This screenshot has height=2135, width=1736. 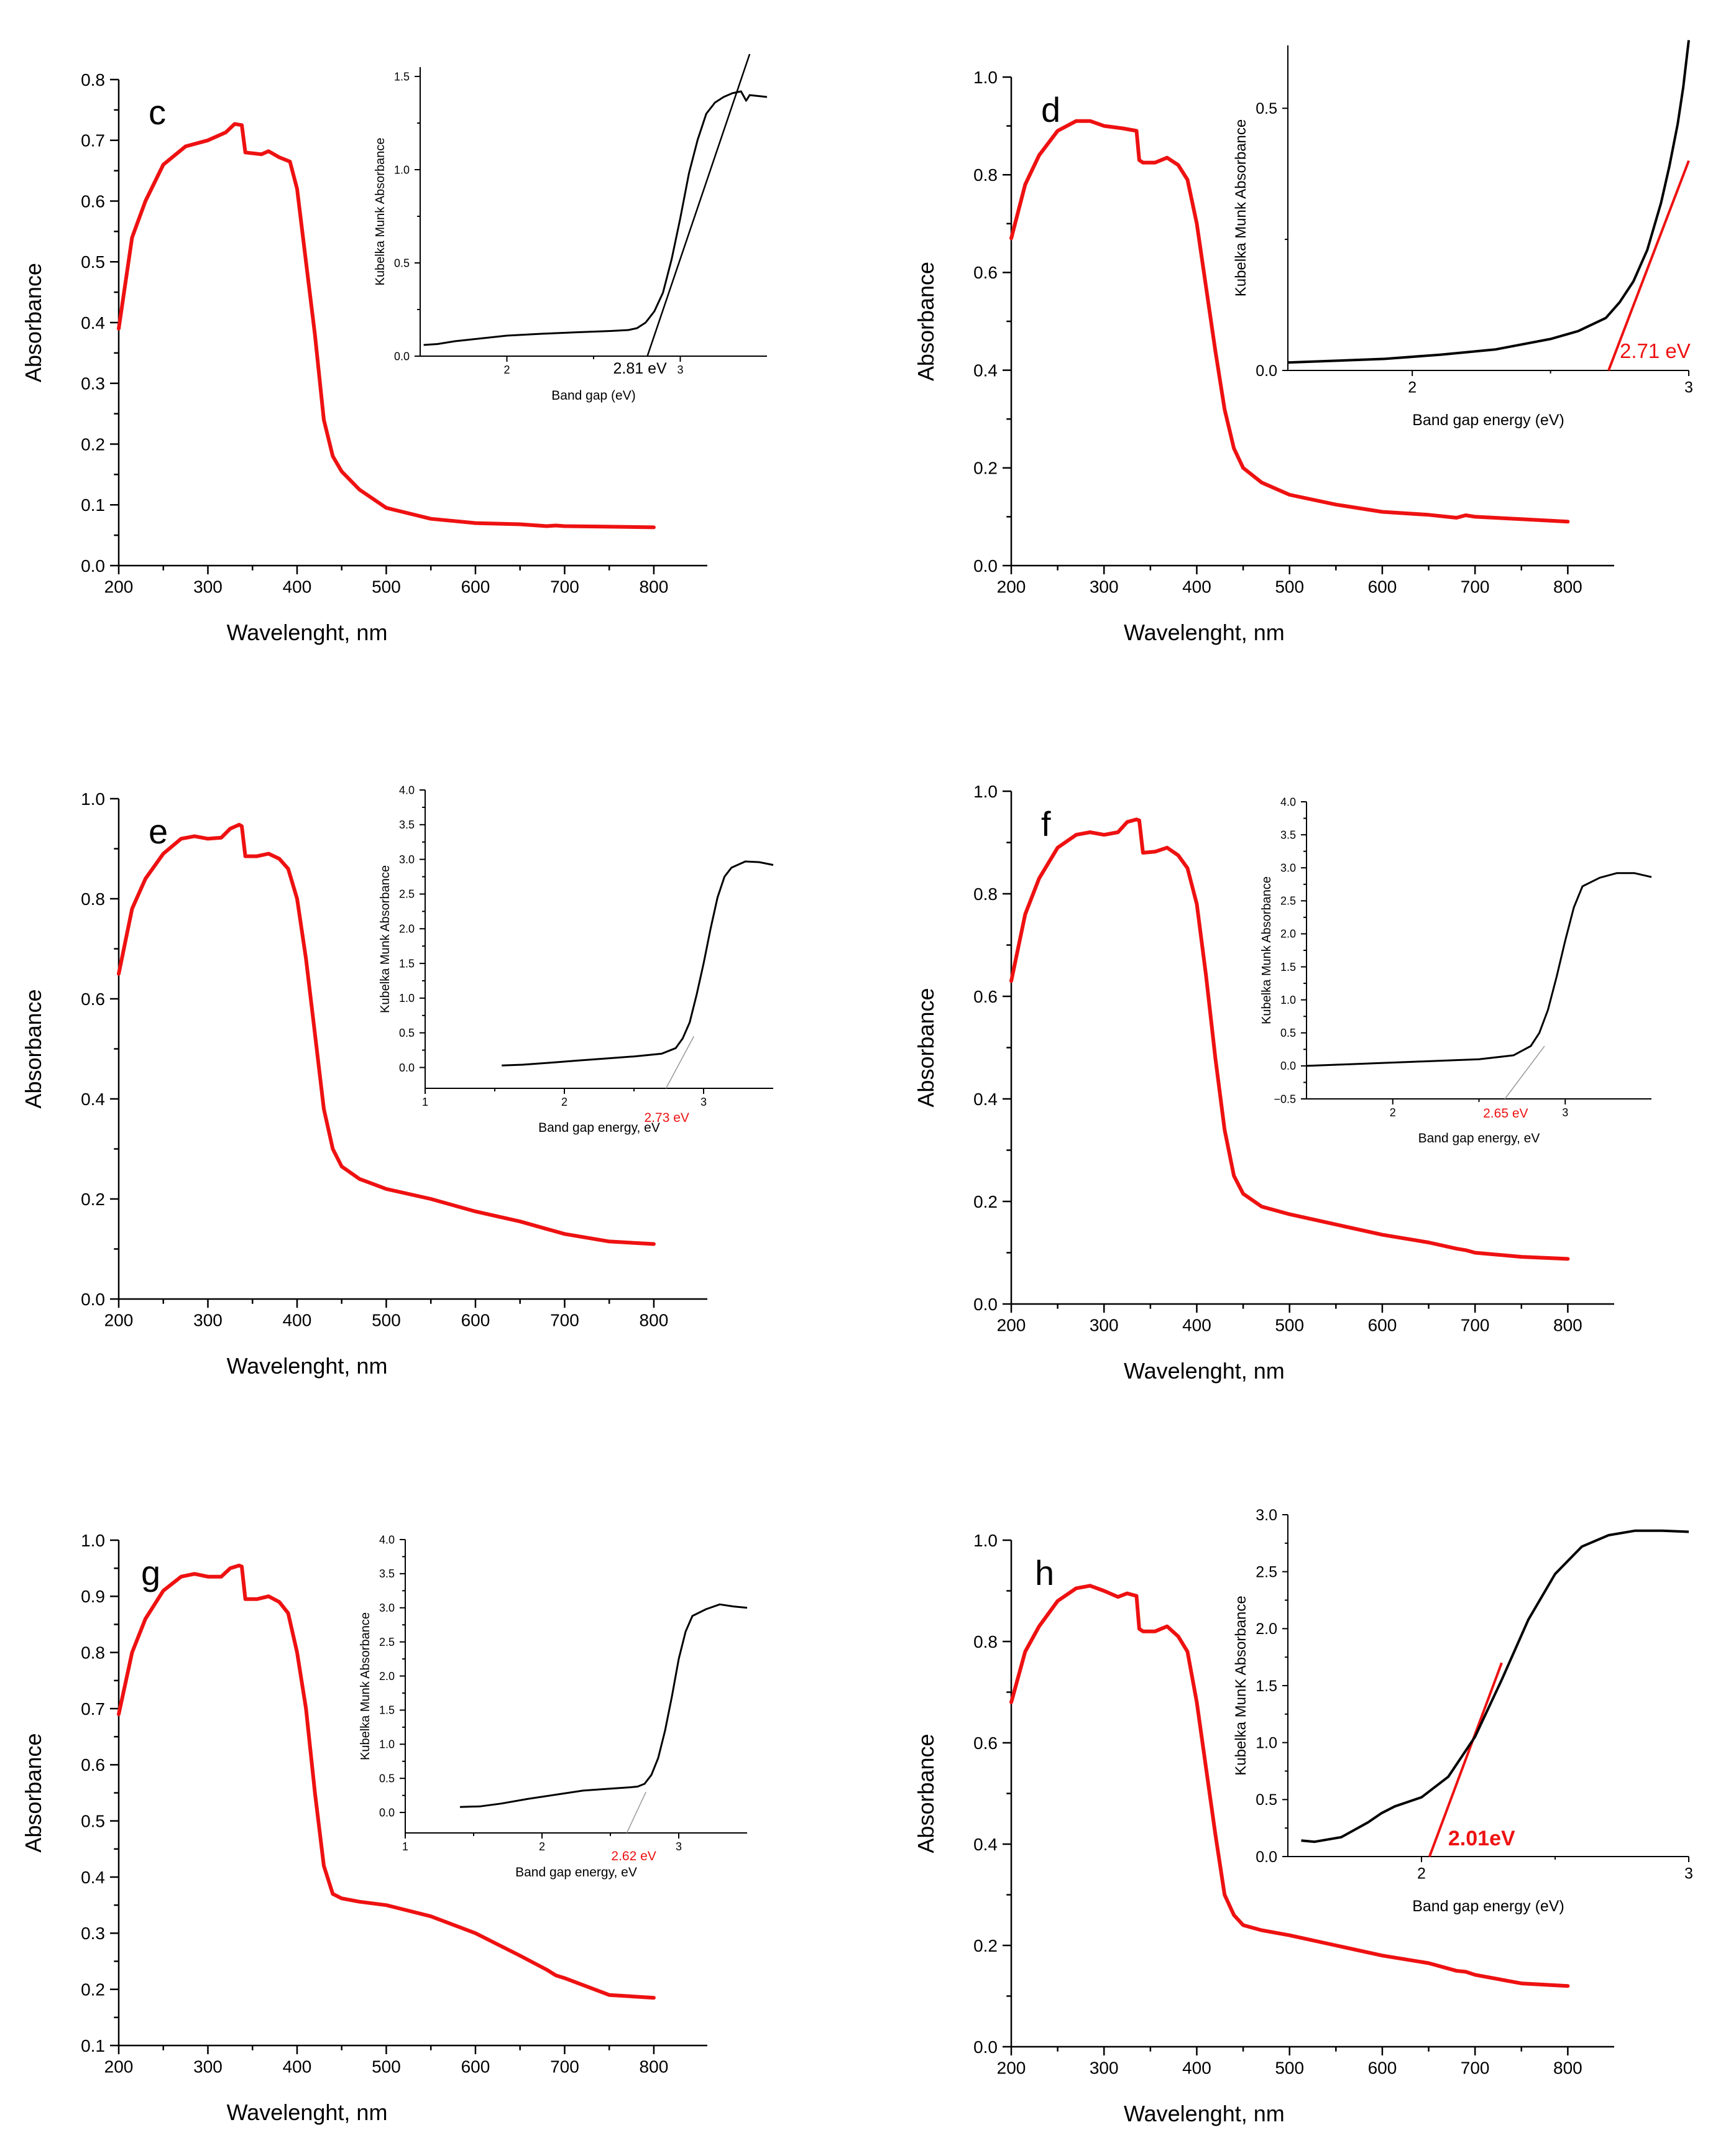 What do you see at coordinates (1050, 110) in the screenshot?
I see `panel-label: d` at bounding box center [1050, 110].